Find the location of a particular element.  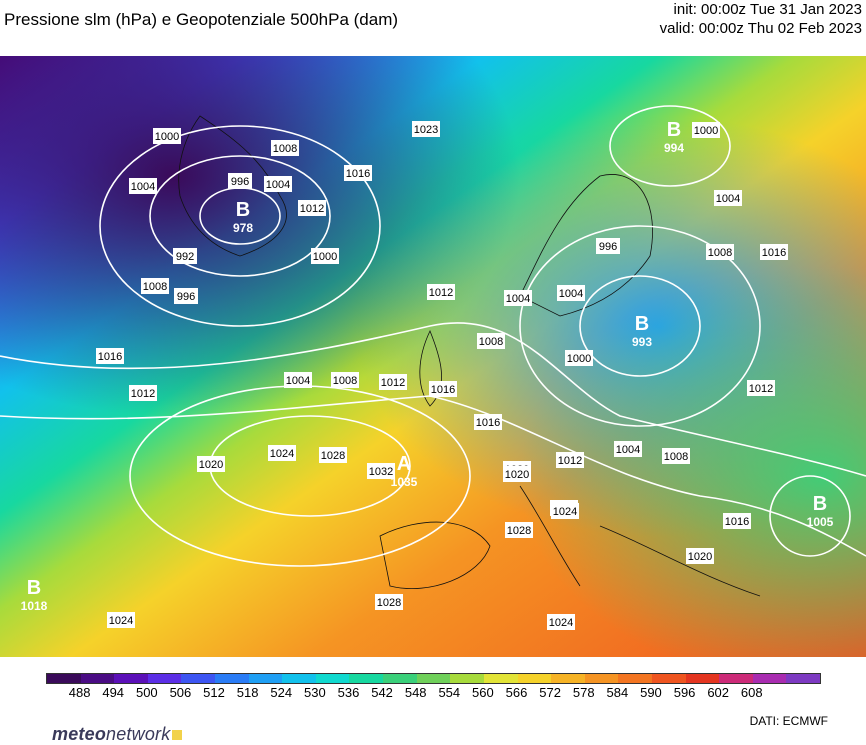

italy is located at coordinates (550, 536).